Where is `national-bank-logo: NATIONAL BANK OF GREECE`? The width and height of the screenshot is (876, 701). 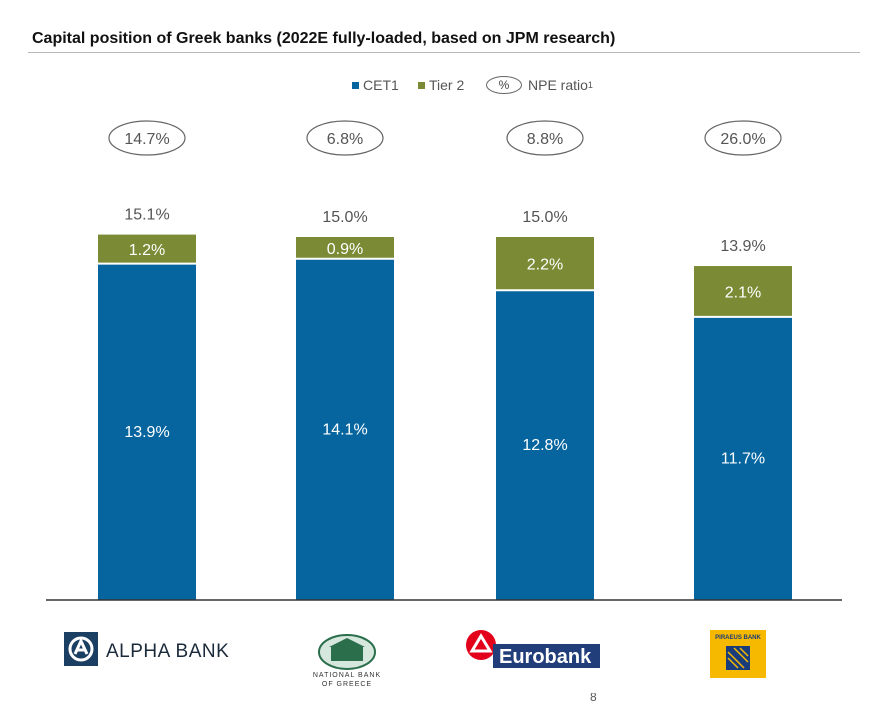
national-bank-logo: NATIONAL BANK OF GREECE is located at coordinates (347, 659).